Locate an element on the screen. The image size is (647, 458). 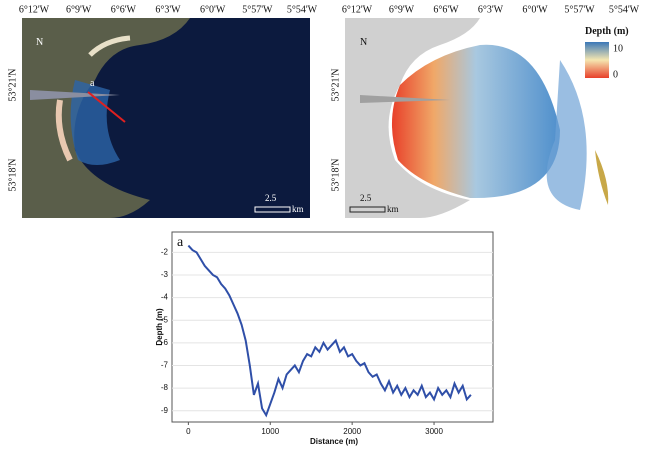
y-tick-label: -8 is located at coordinates (165, 387).